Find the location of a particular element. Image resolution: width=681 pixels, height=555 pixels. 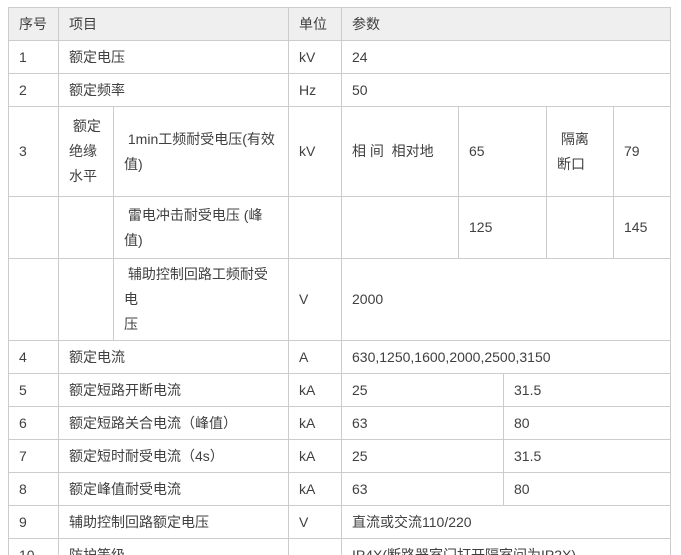

unit-cell: Hz is located at coordinates (315, 90).